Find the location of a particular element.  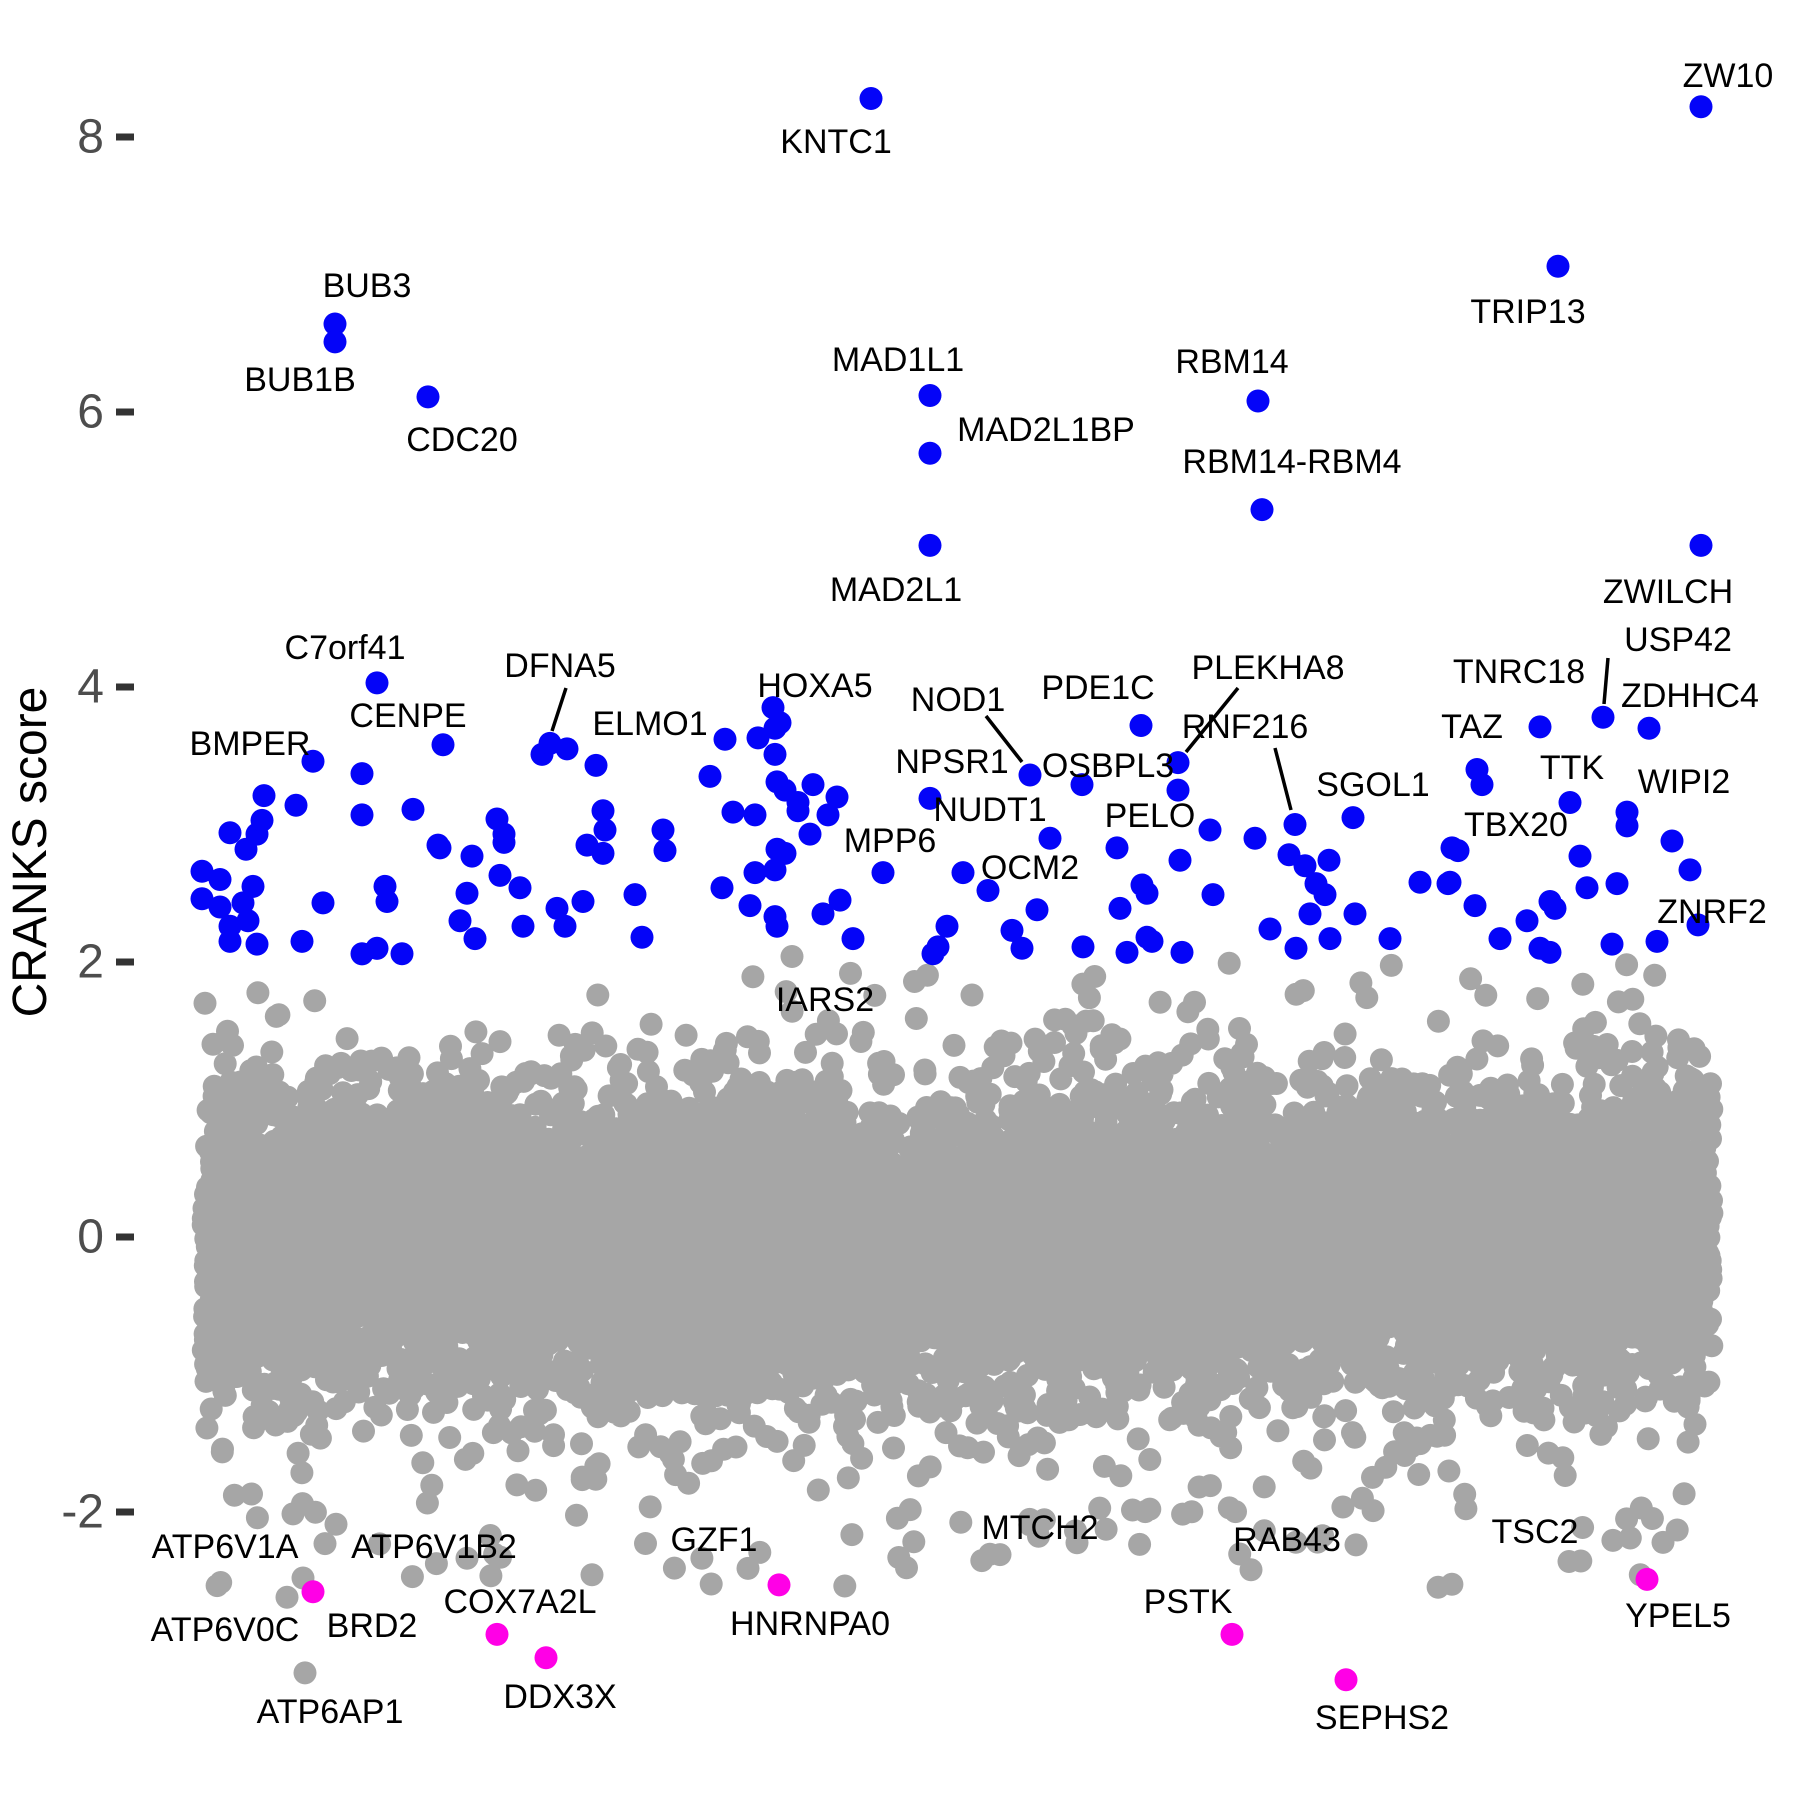

point-ATP6V0C is located at coordinates (287, 1597).